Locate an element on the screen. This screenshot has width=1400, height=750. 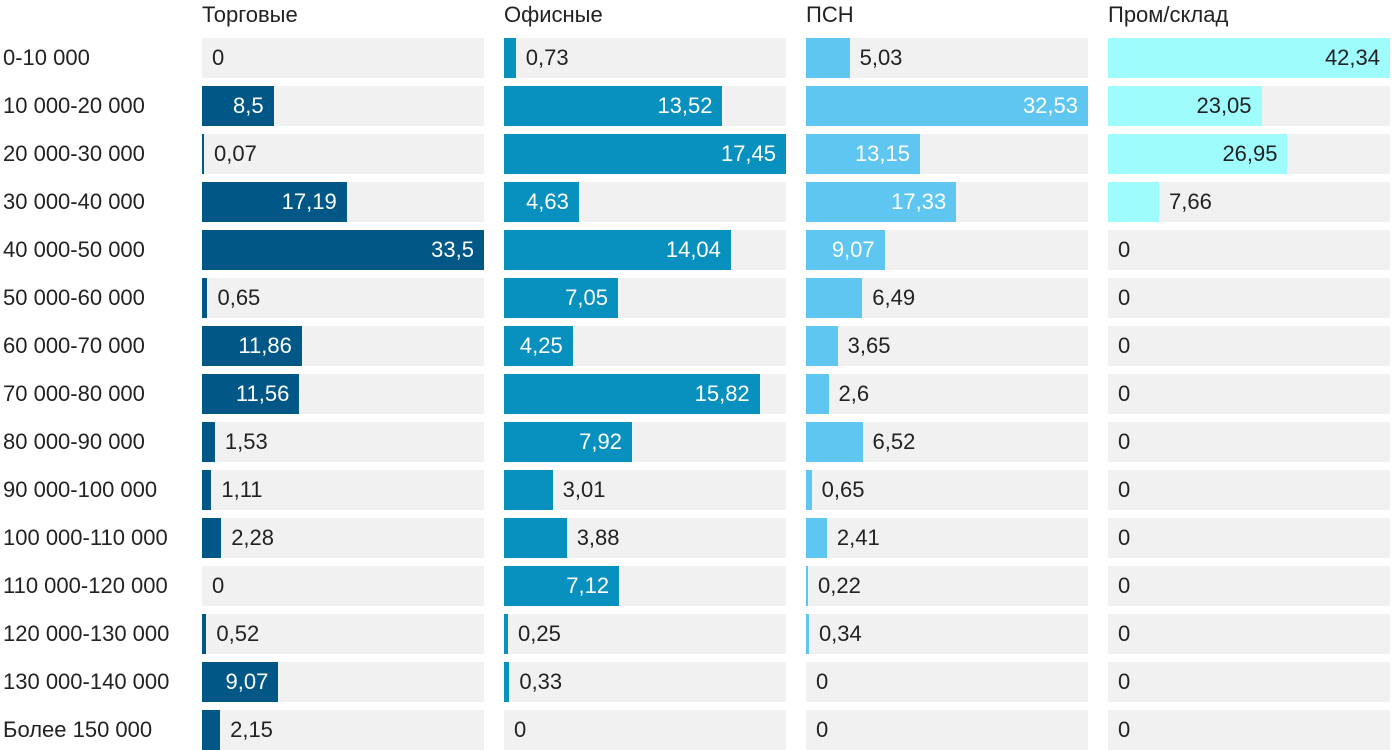
category-label: 0-10 000 is located at coordinates (46, 57).